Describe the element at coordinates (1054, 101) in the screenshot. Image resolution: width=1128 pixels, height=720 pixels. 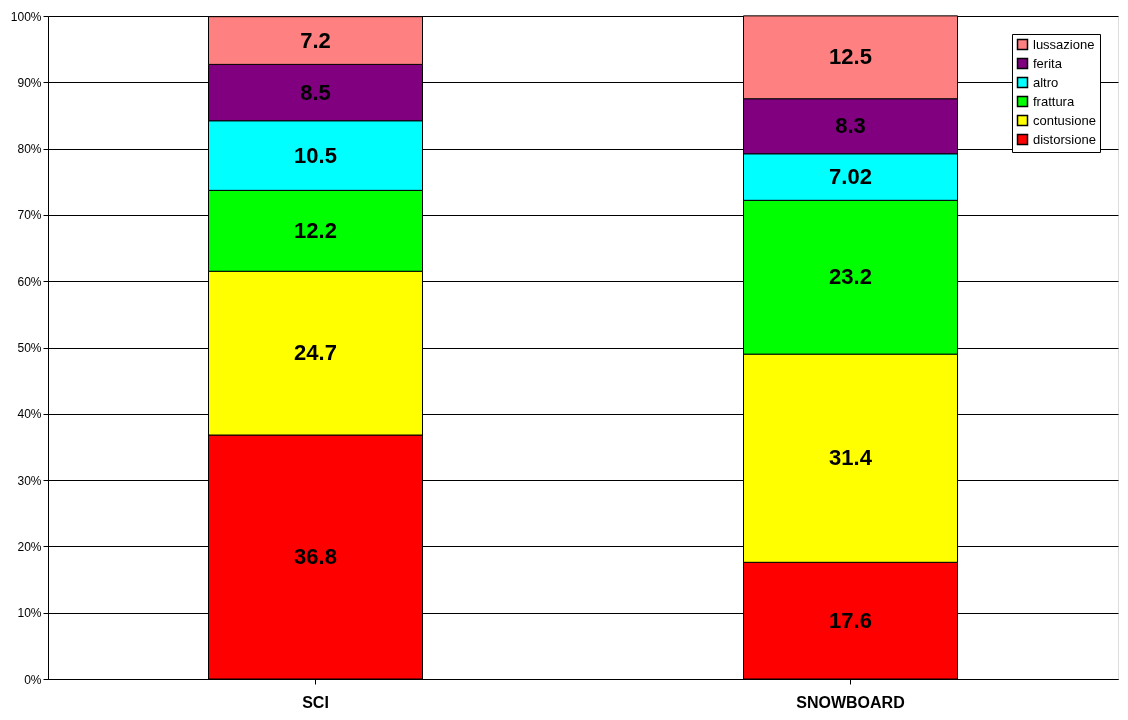
I see `legend-label: frattura` at that location.